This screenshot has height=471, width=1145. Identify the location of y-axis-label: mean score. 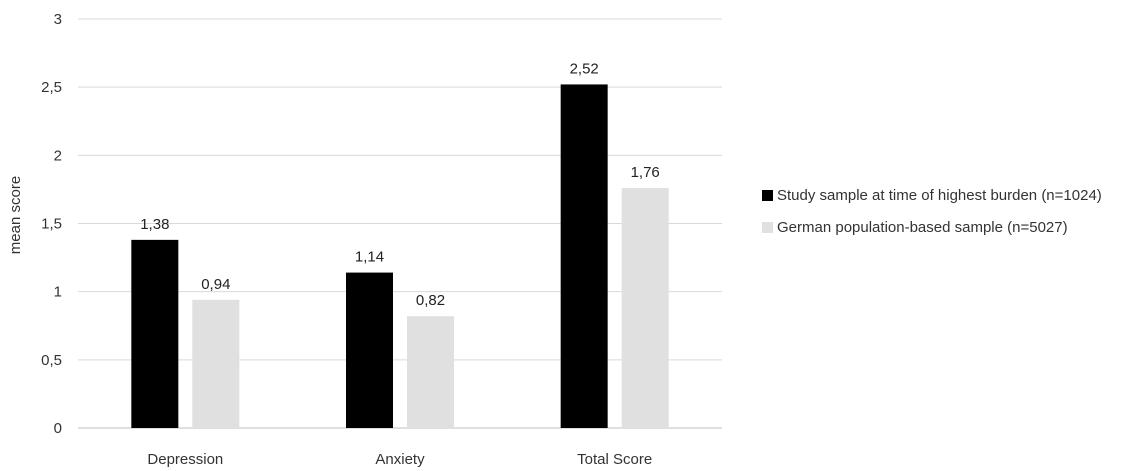
(15, 215).